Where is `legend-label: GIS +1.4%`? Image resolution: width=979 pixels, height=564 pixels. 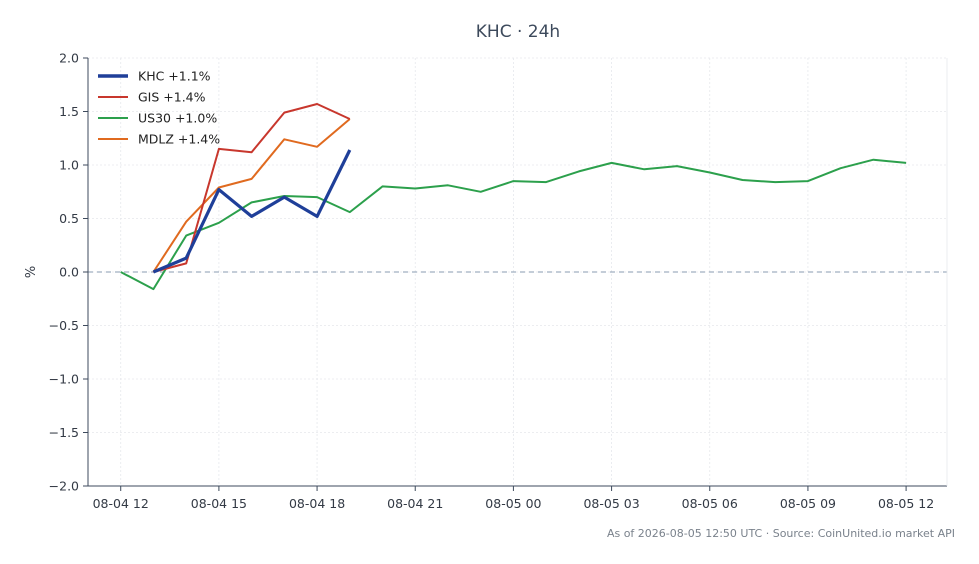
legend-label: GIS +1.4% is located at coordinates (172, 97).